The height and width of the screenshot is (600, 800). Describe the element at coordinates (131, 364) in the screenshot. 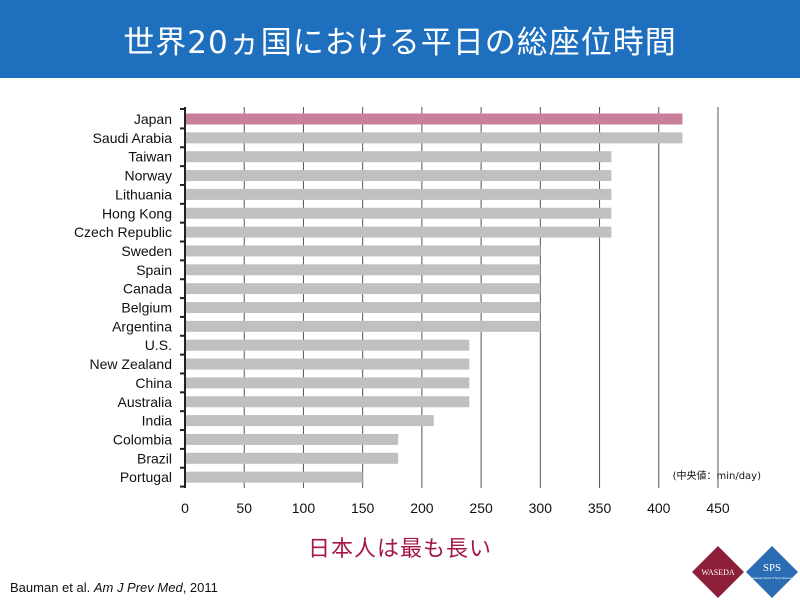

I see `y-tick-label: New Zealand` at that location.